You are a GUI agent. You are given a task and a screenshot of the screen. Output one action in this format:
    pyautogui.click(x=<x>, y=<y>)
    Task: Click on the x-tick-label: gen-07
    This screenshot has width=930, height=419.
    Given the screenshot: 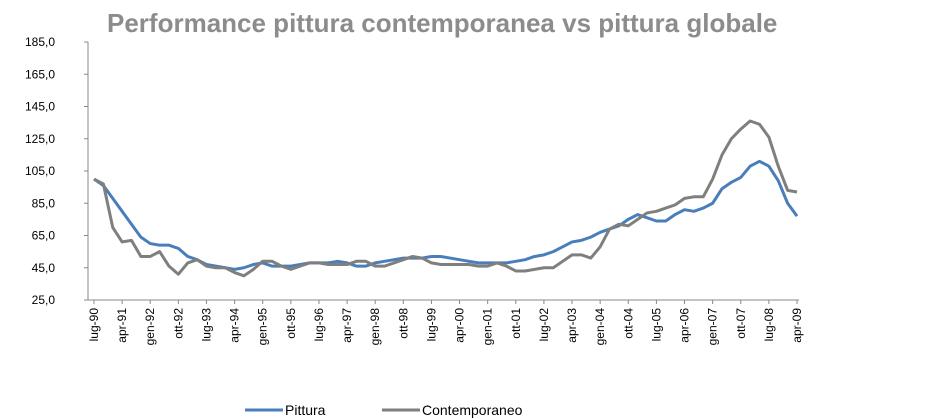 What is the action you would take?
    pyautogui.click(x=713, y=327)
    